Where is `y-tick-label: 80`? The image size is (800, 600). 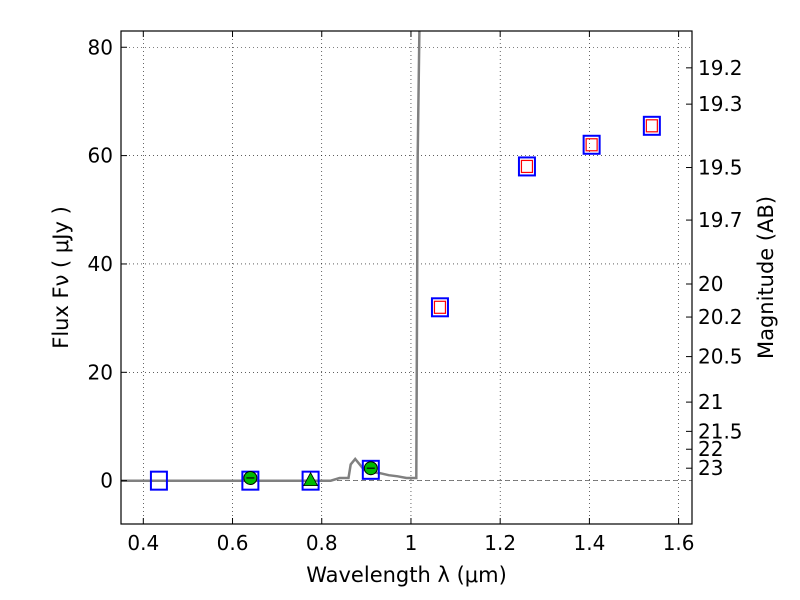
y-tick-label: 80 is located at coordinates (100, 47).